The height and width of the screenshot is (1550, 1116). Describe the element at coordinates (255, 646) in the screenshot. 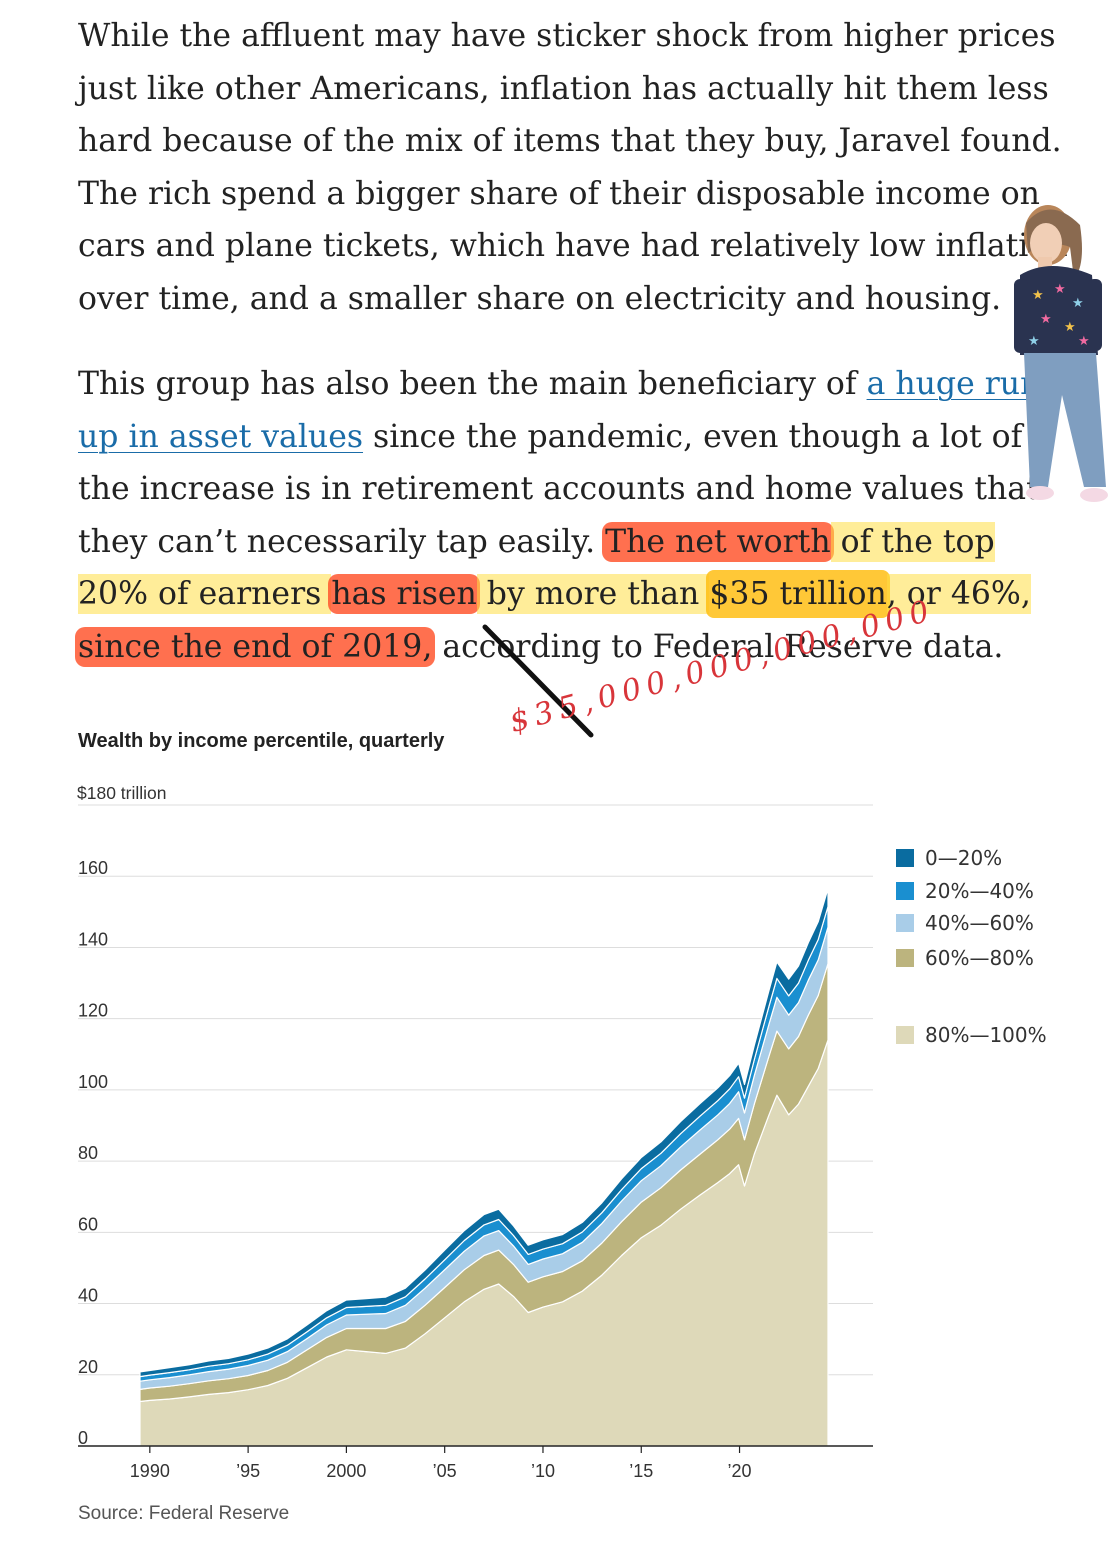

I see `highlight-since-2019: since the end of 2019,` at that location.